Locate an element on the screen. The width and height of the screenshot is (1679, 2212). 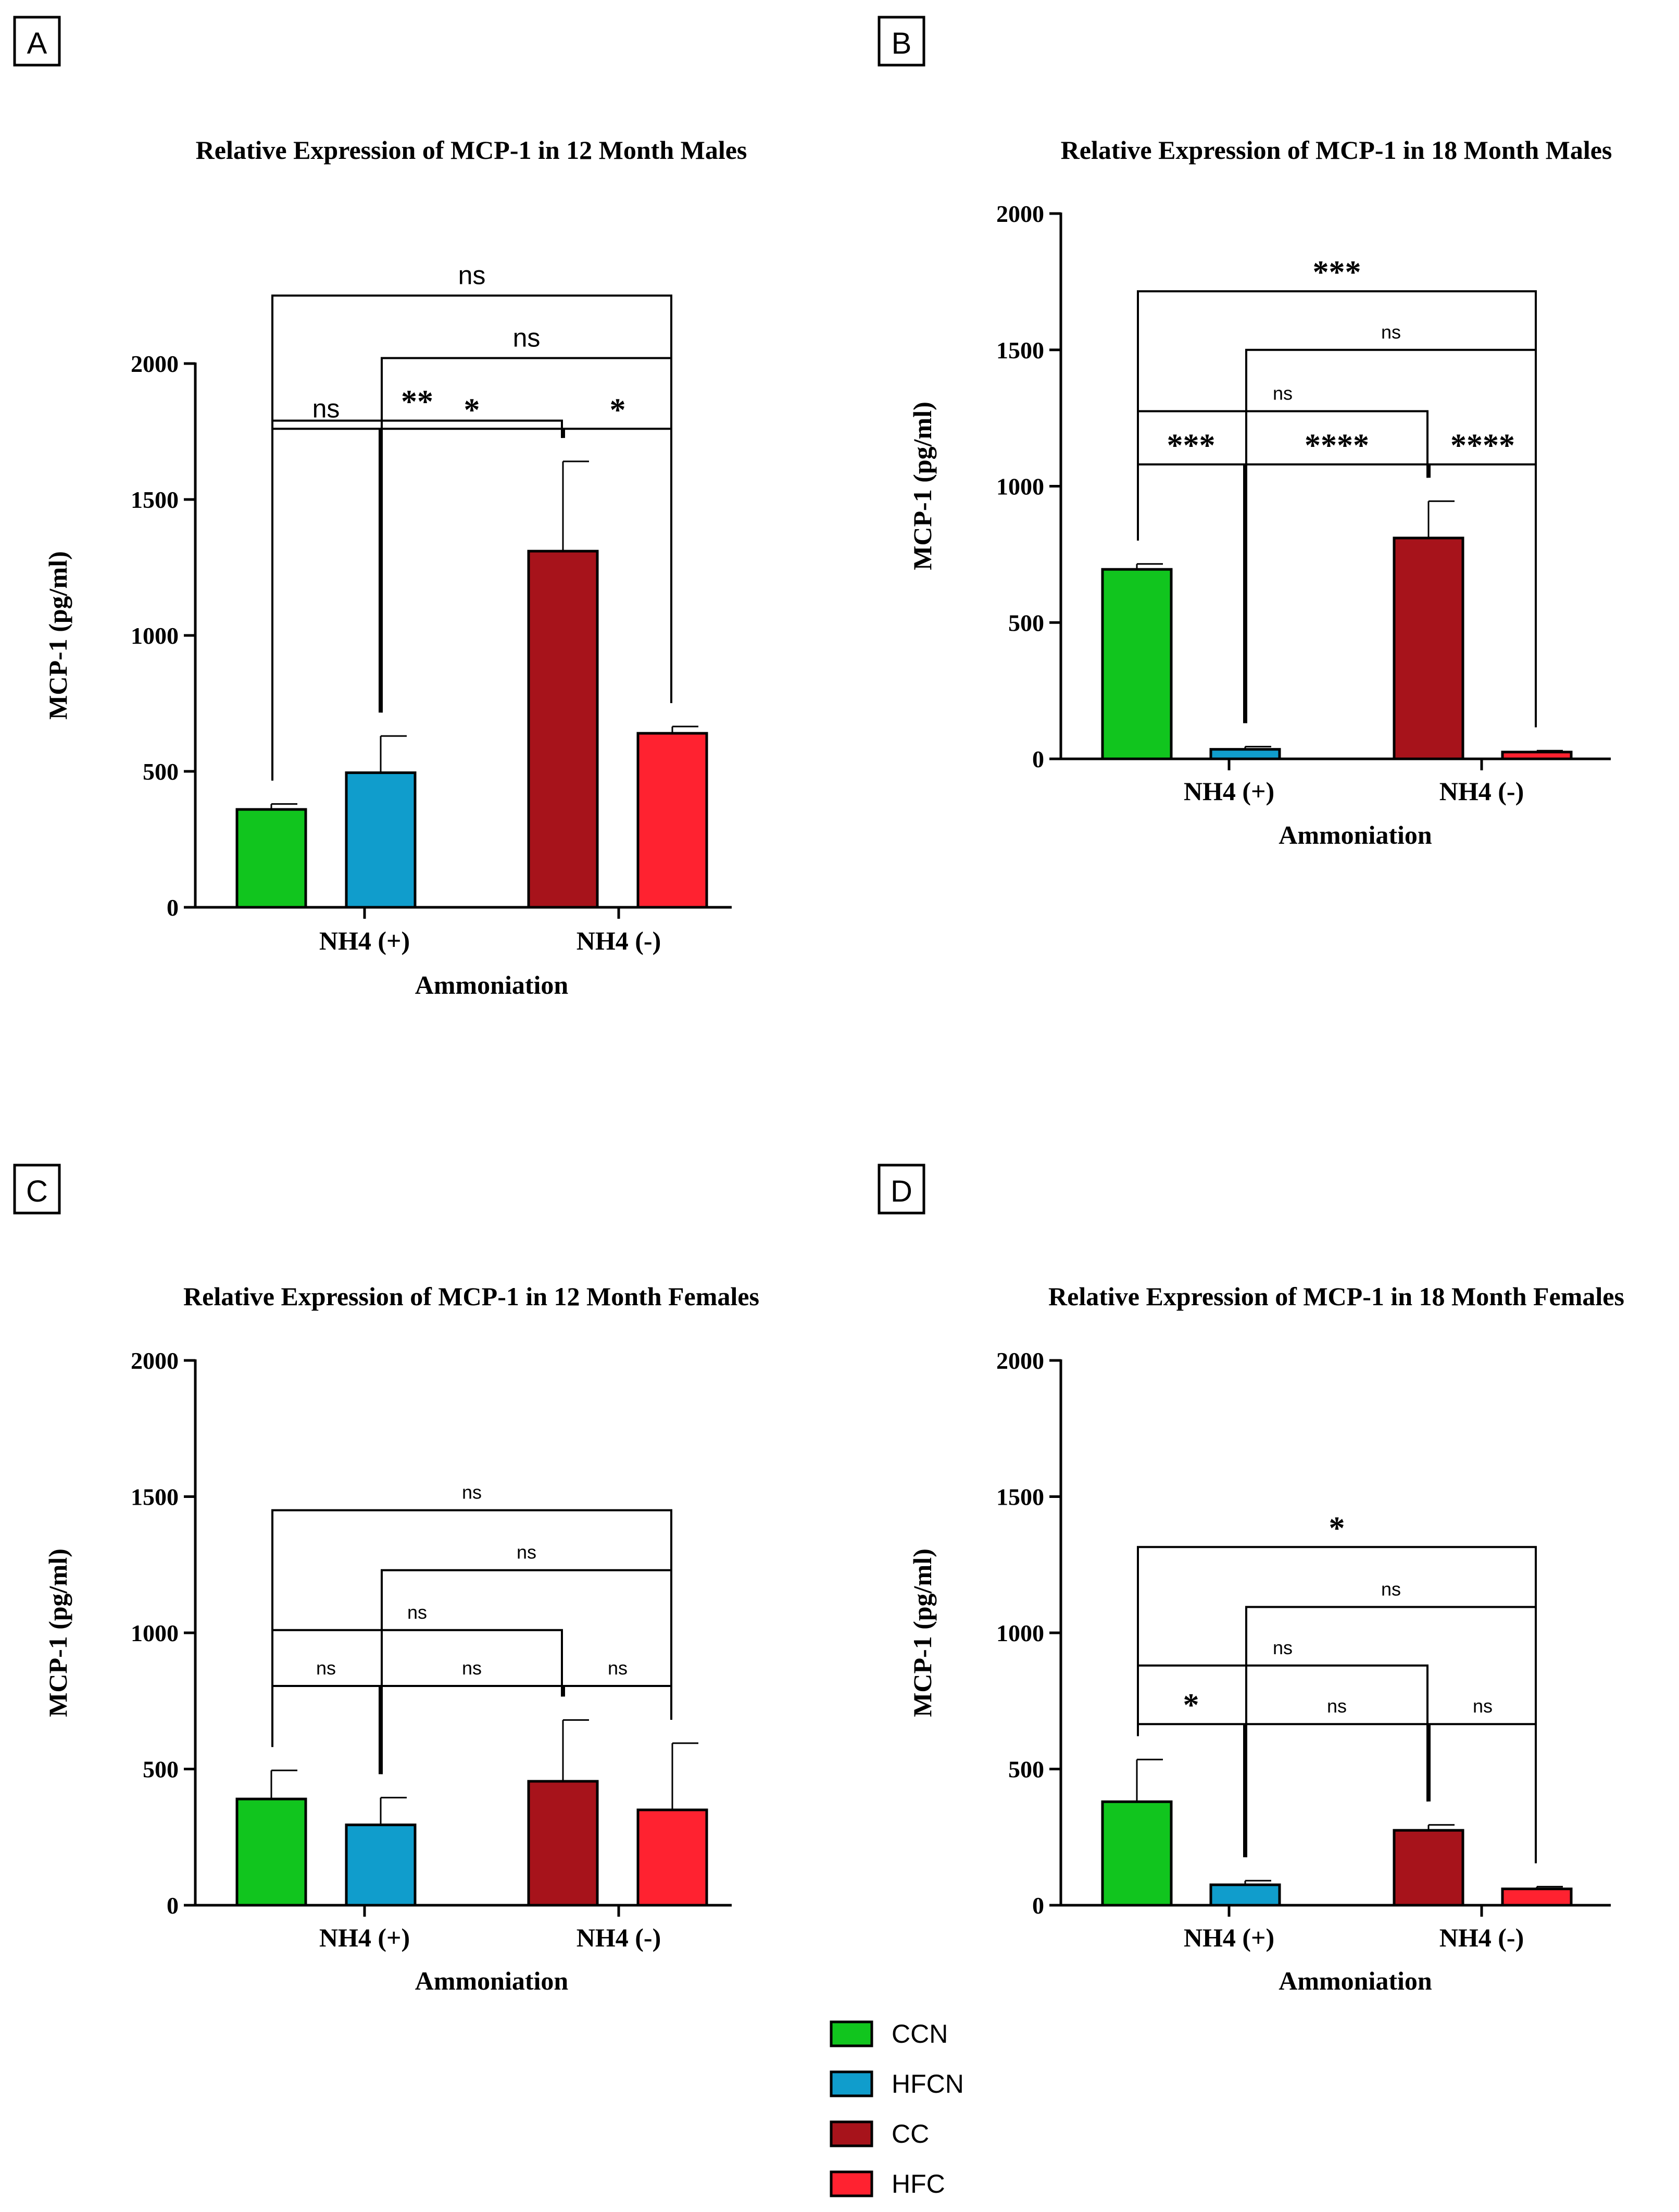
legend: CCN HFCN CC HFC is located at coordinates (897, 2108).